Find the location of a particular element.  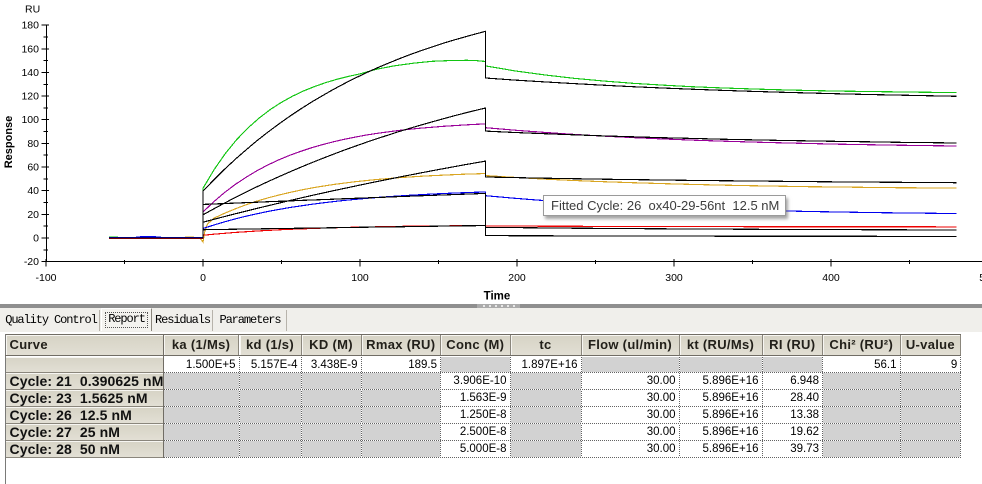

svg-text: 120 is located at coordinates (30, 97).